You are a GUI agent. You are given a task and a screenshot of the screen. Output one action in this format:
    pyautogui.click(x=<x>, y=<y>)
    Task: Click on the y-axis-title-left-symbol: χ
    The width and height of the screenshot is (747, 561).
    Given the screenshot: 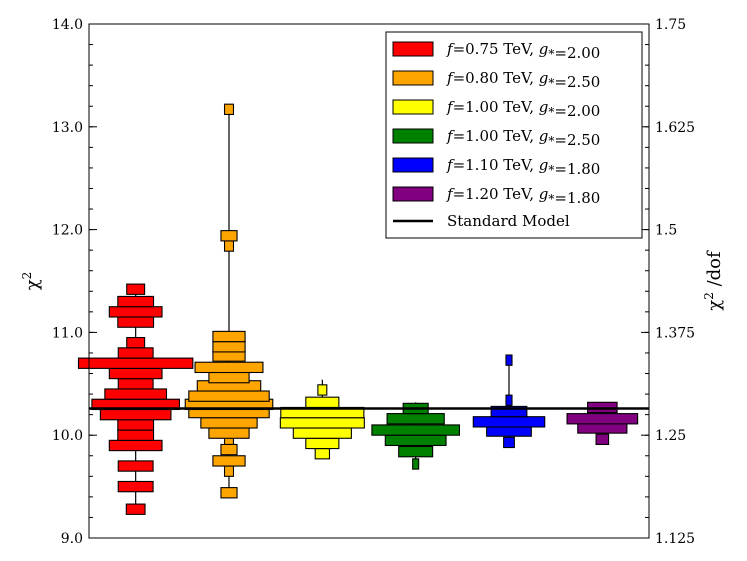 What is the action you would take?
    pyautogui.click(x=32, y=284)
    